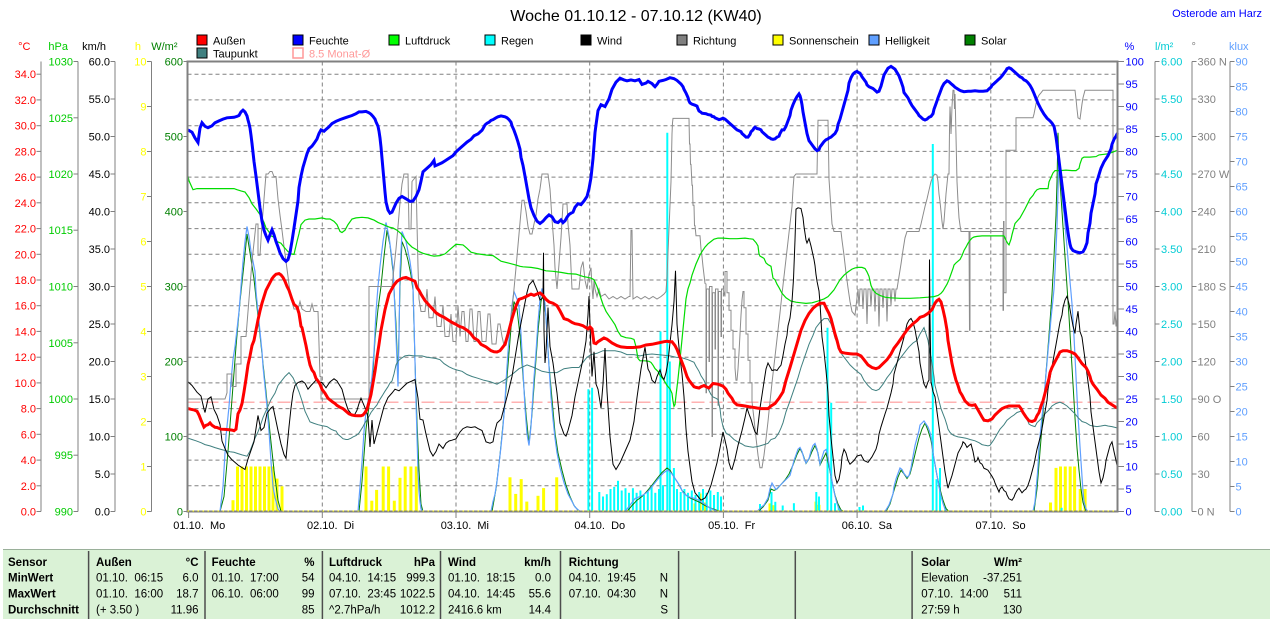  I want to click on svg-text: 16.0, so click(25, 307).